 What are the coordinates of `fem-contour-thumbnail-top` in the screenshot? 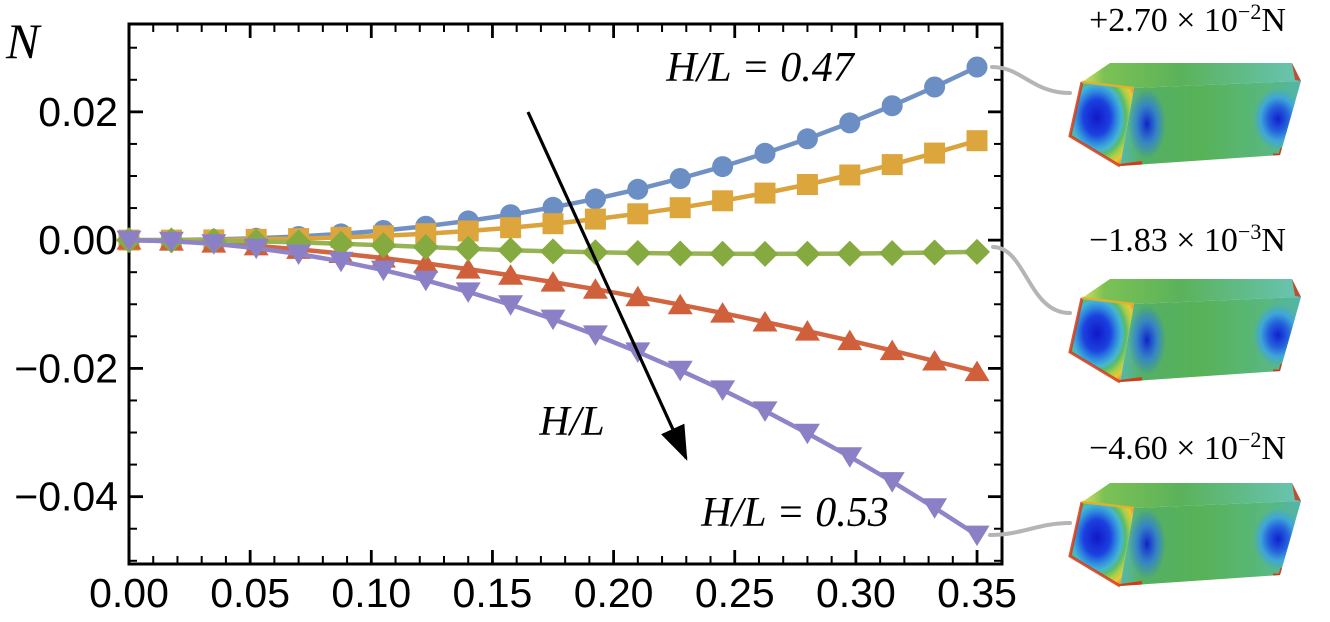 It's located at (1186, 115).